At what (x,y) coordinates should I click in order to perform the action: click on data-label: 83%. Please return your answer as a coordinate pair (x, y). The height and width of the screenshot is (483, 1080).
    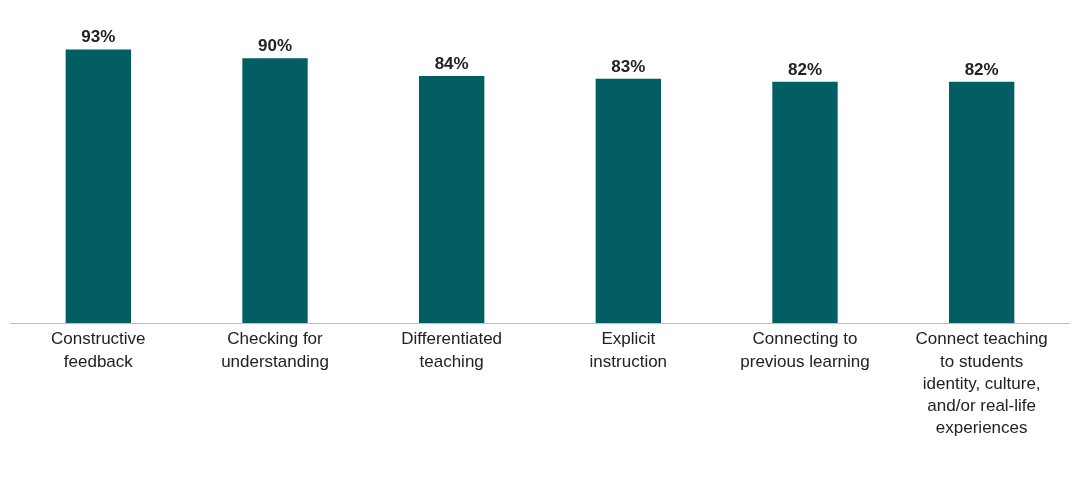
    Looking at the image, I should click on (628, 66).